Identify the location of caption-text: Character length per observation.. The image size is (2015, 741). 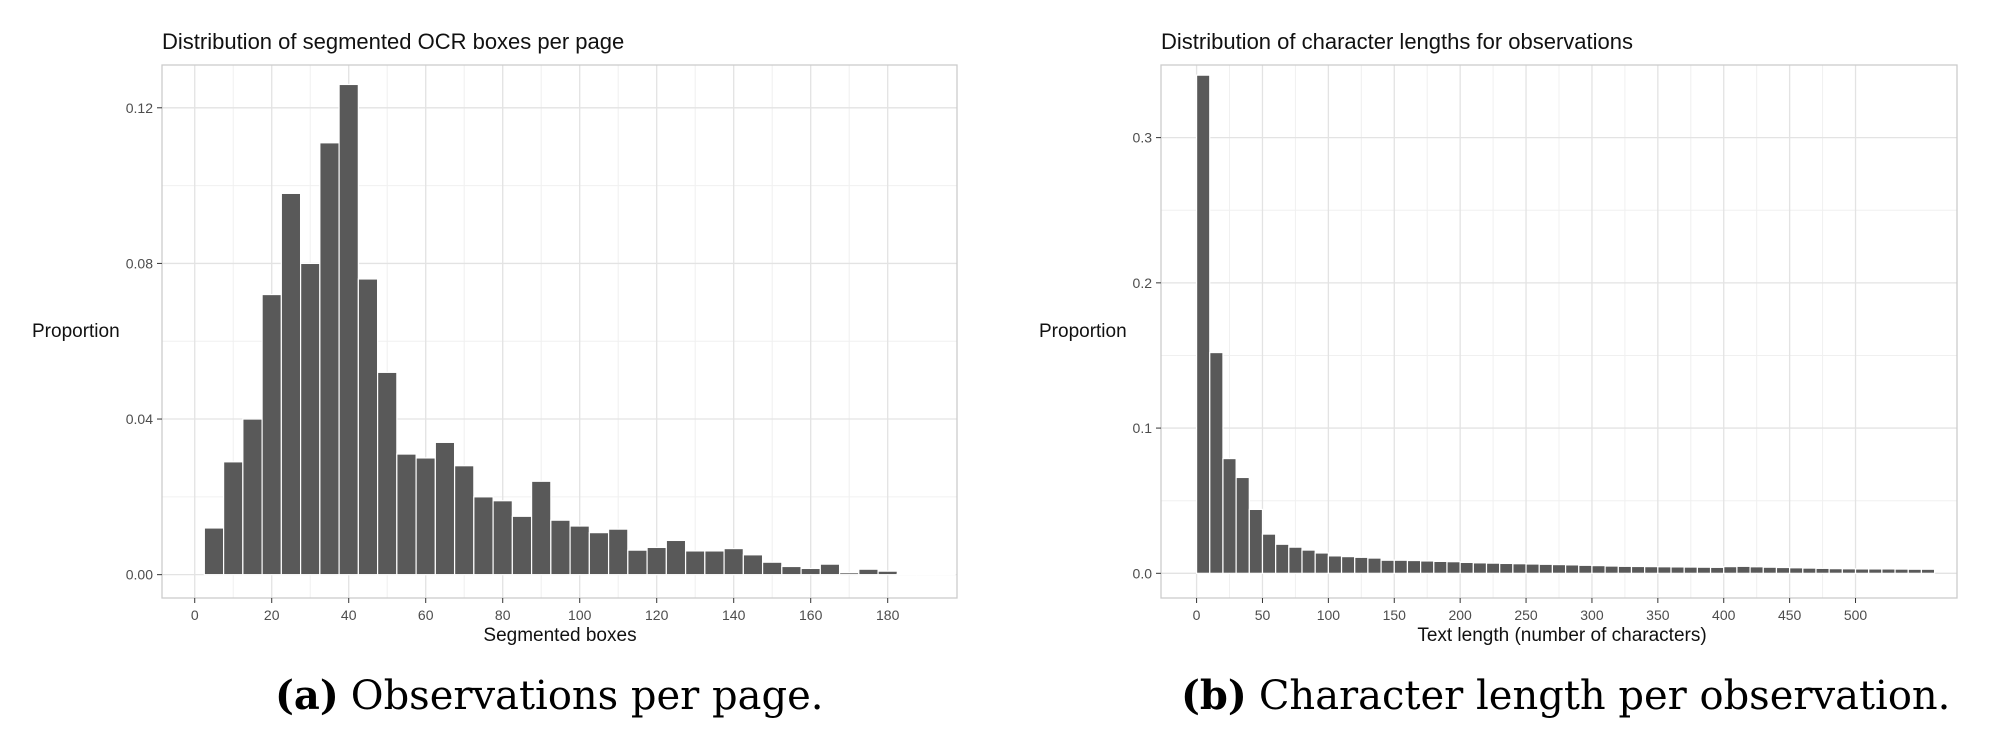
(1604, 696).